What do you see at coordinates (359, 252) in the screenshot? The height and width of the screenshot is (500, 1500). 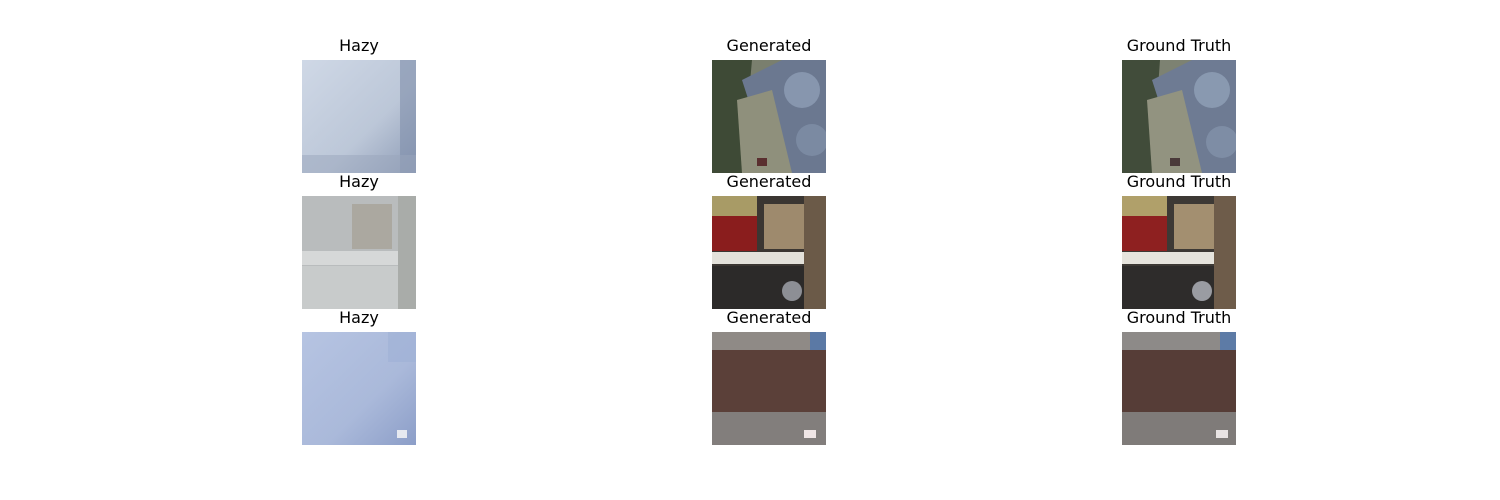 I see `hazy-image-indoor-room` at bounding box center [359, 252].